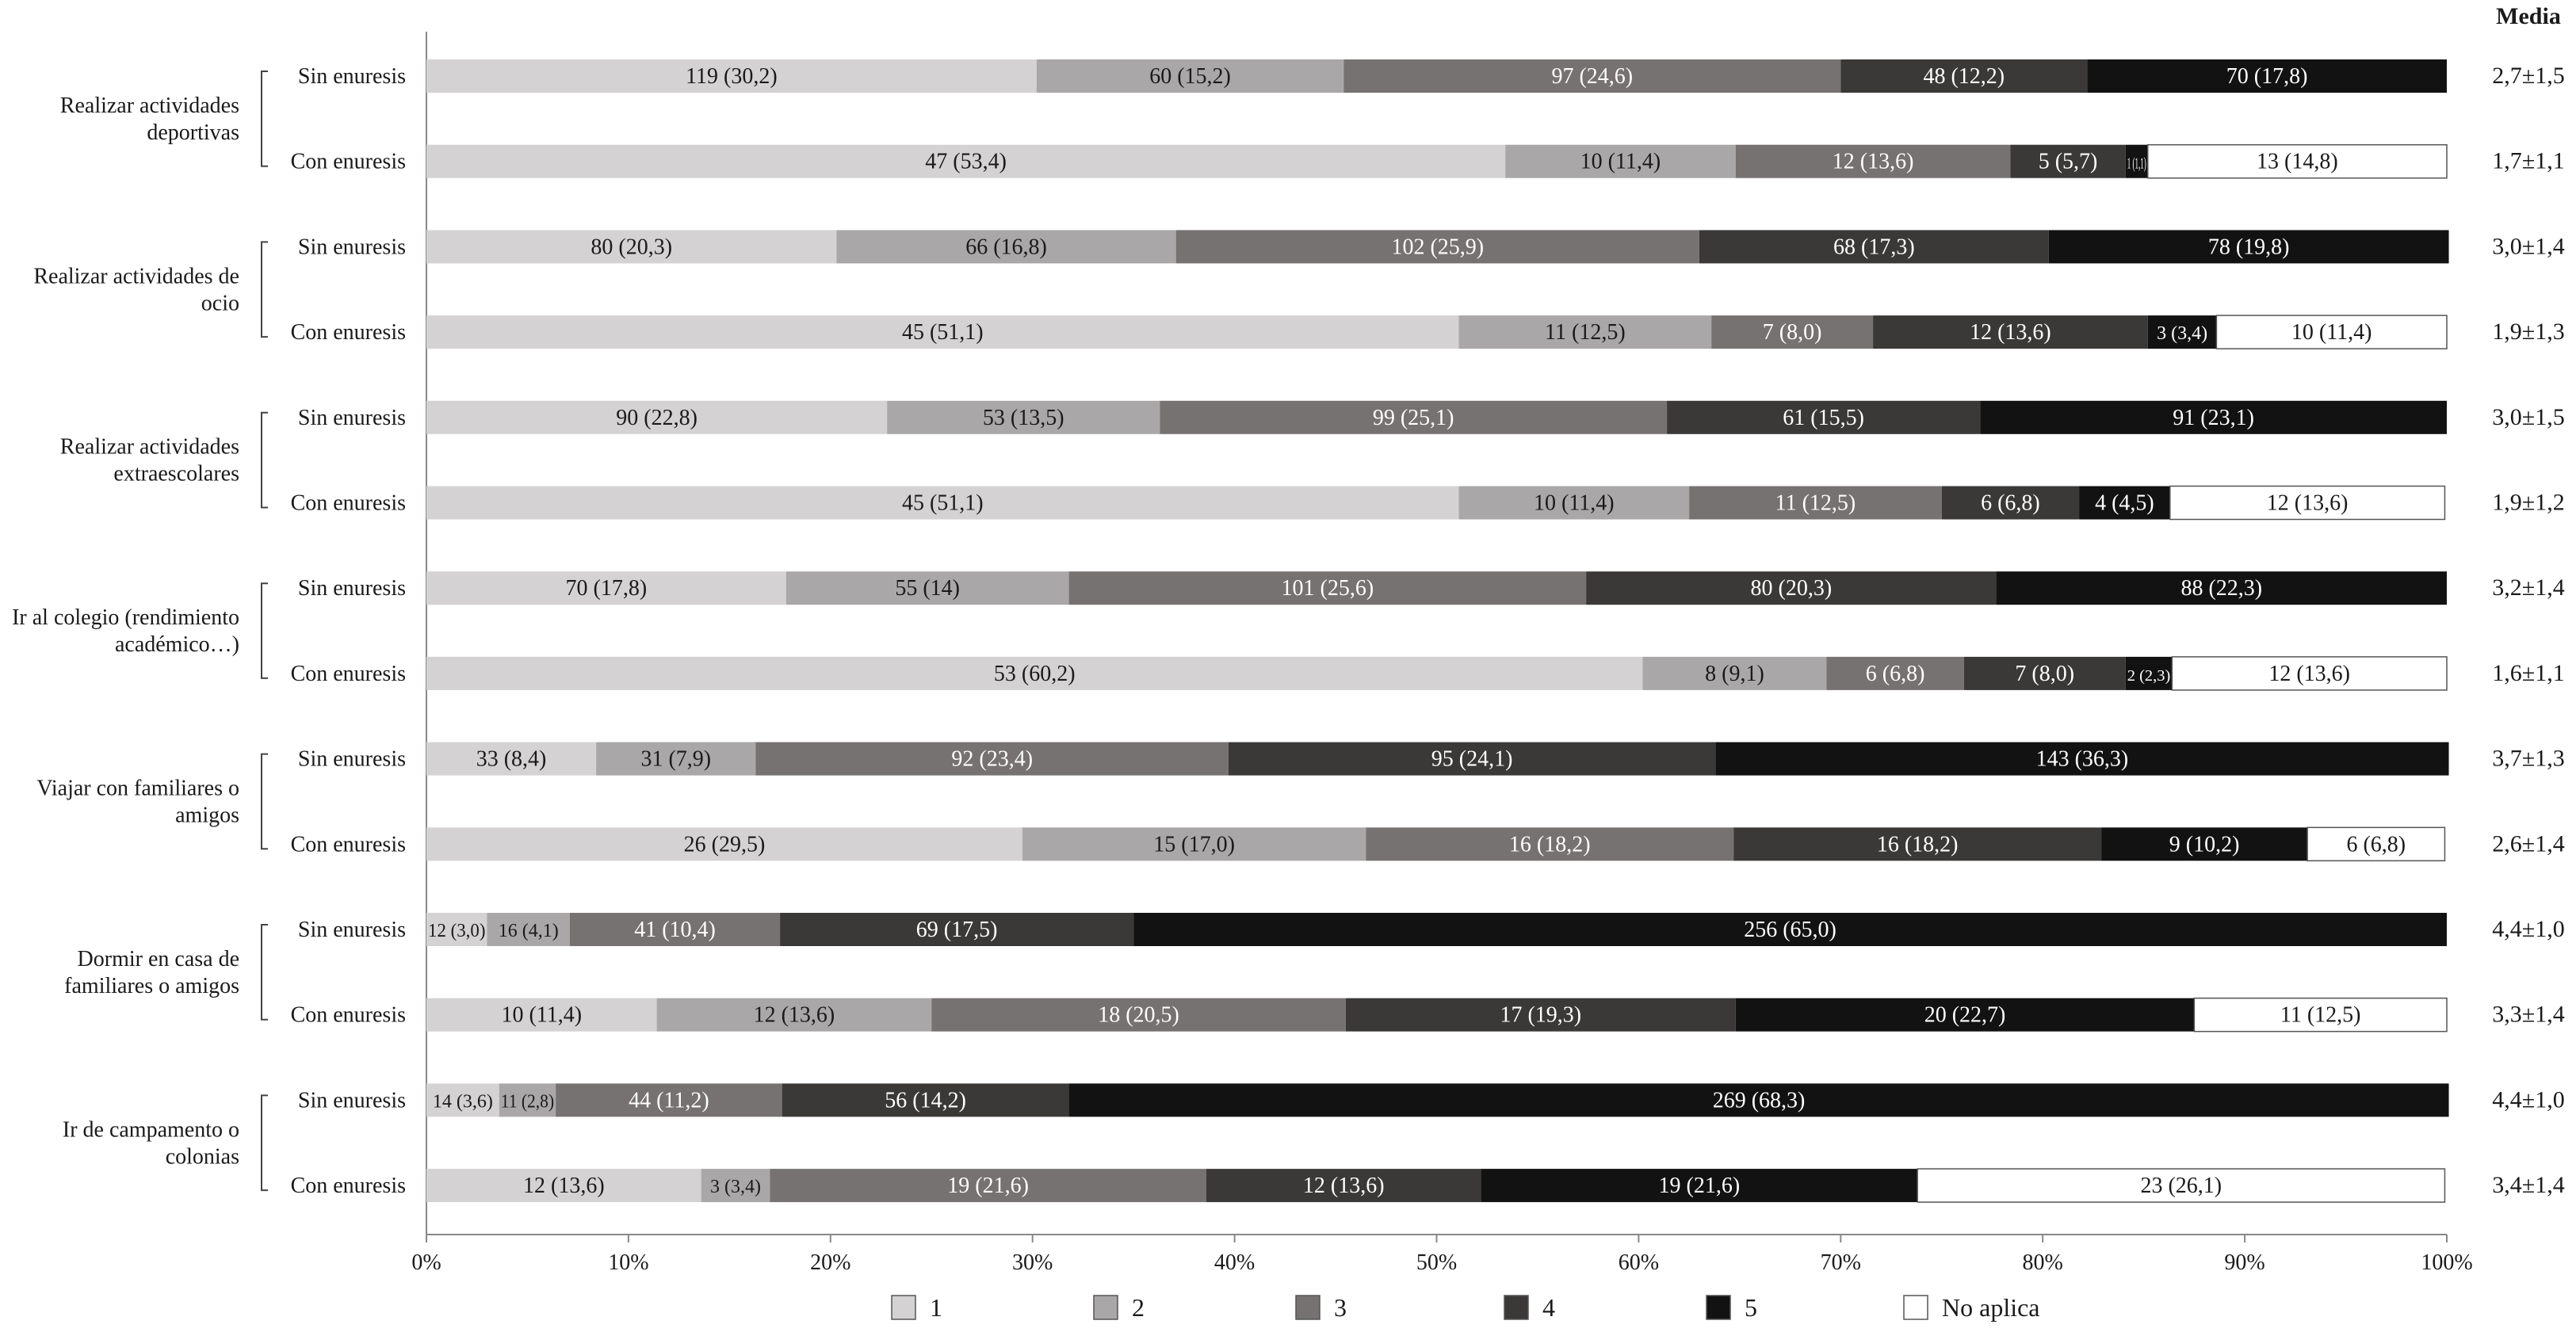 This screenshot has width=2576, height=1332. What do you see at coordinates (2528, 1185) in the screenshot?
I see `mean-value: 3,4±1,4` at bounding box center [2528, 1185].